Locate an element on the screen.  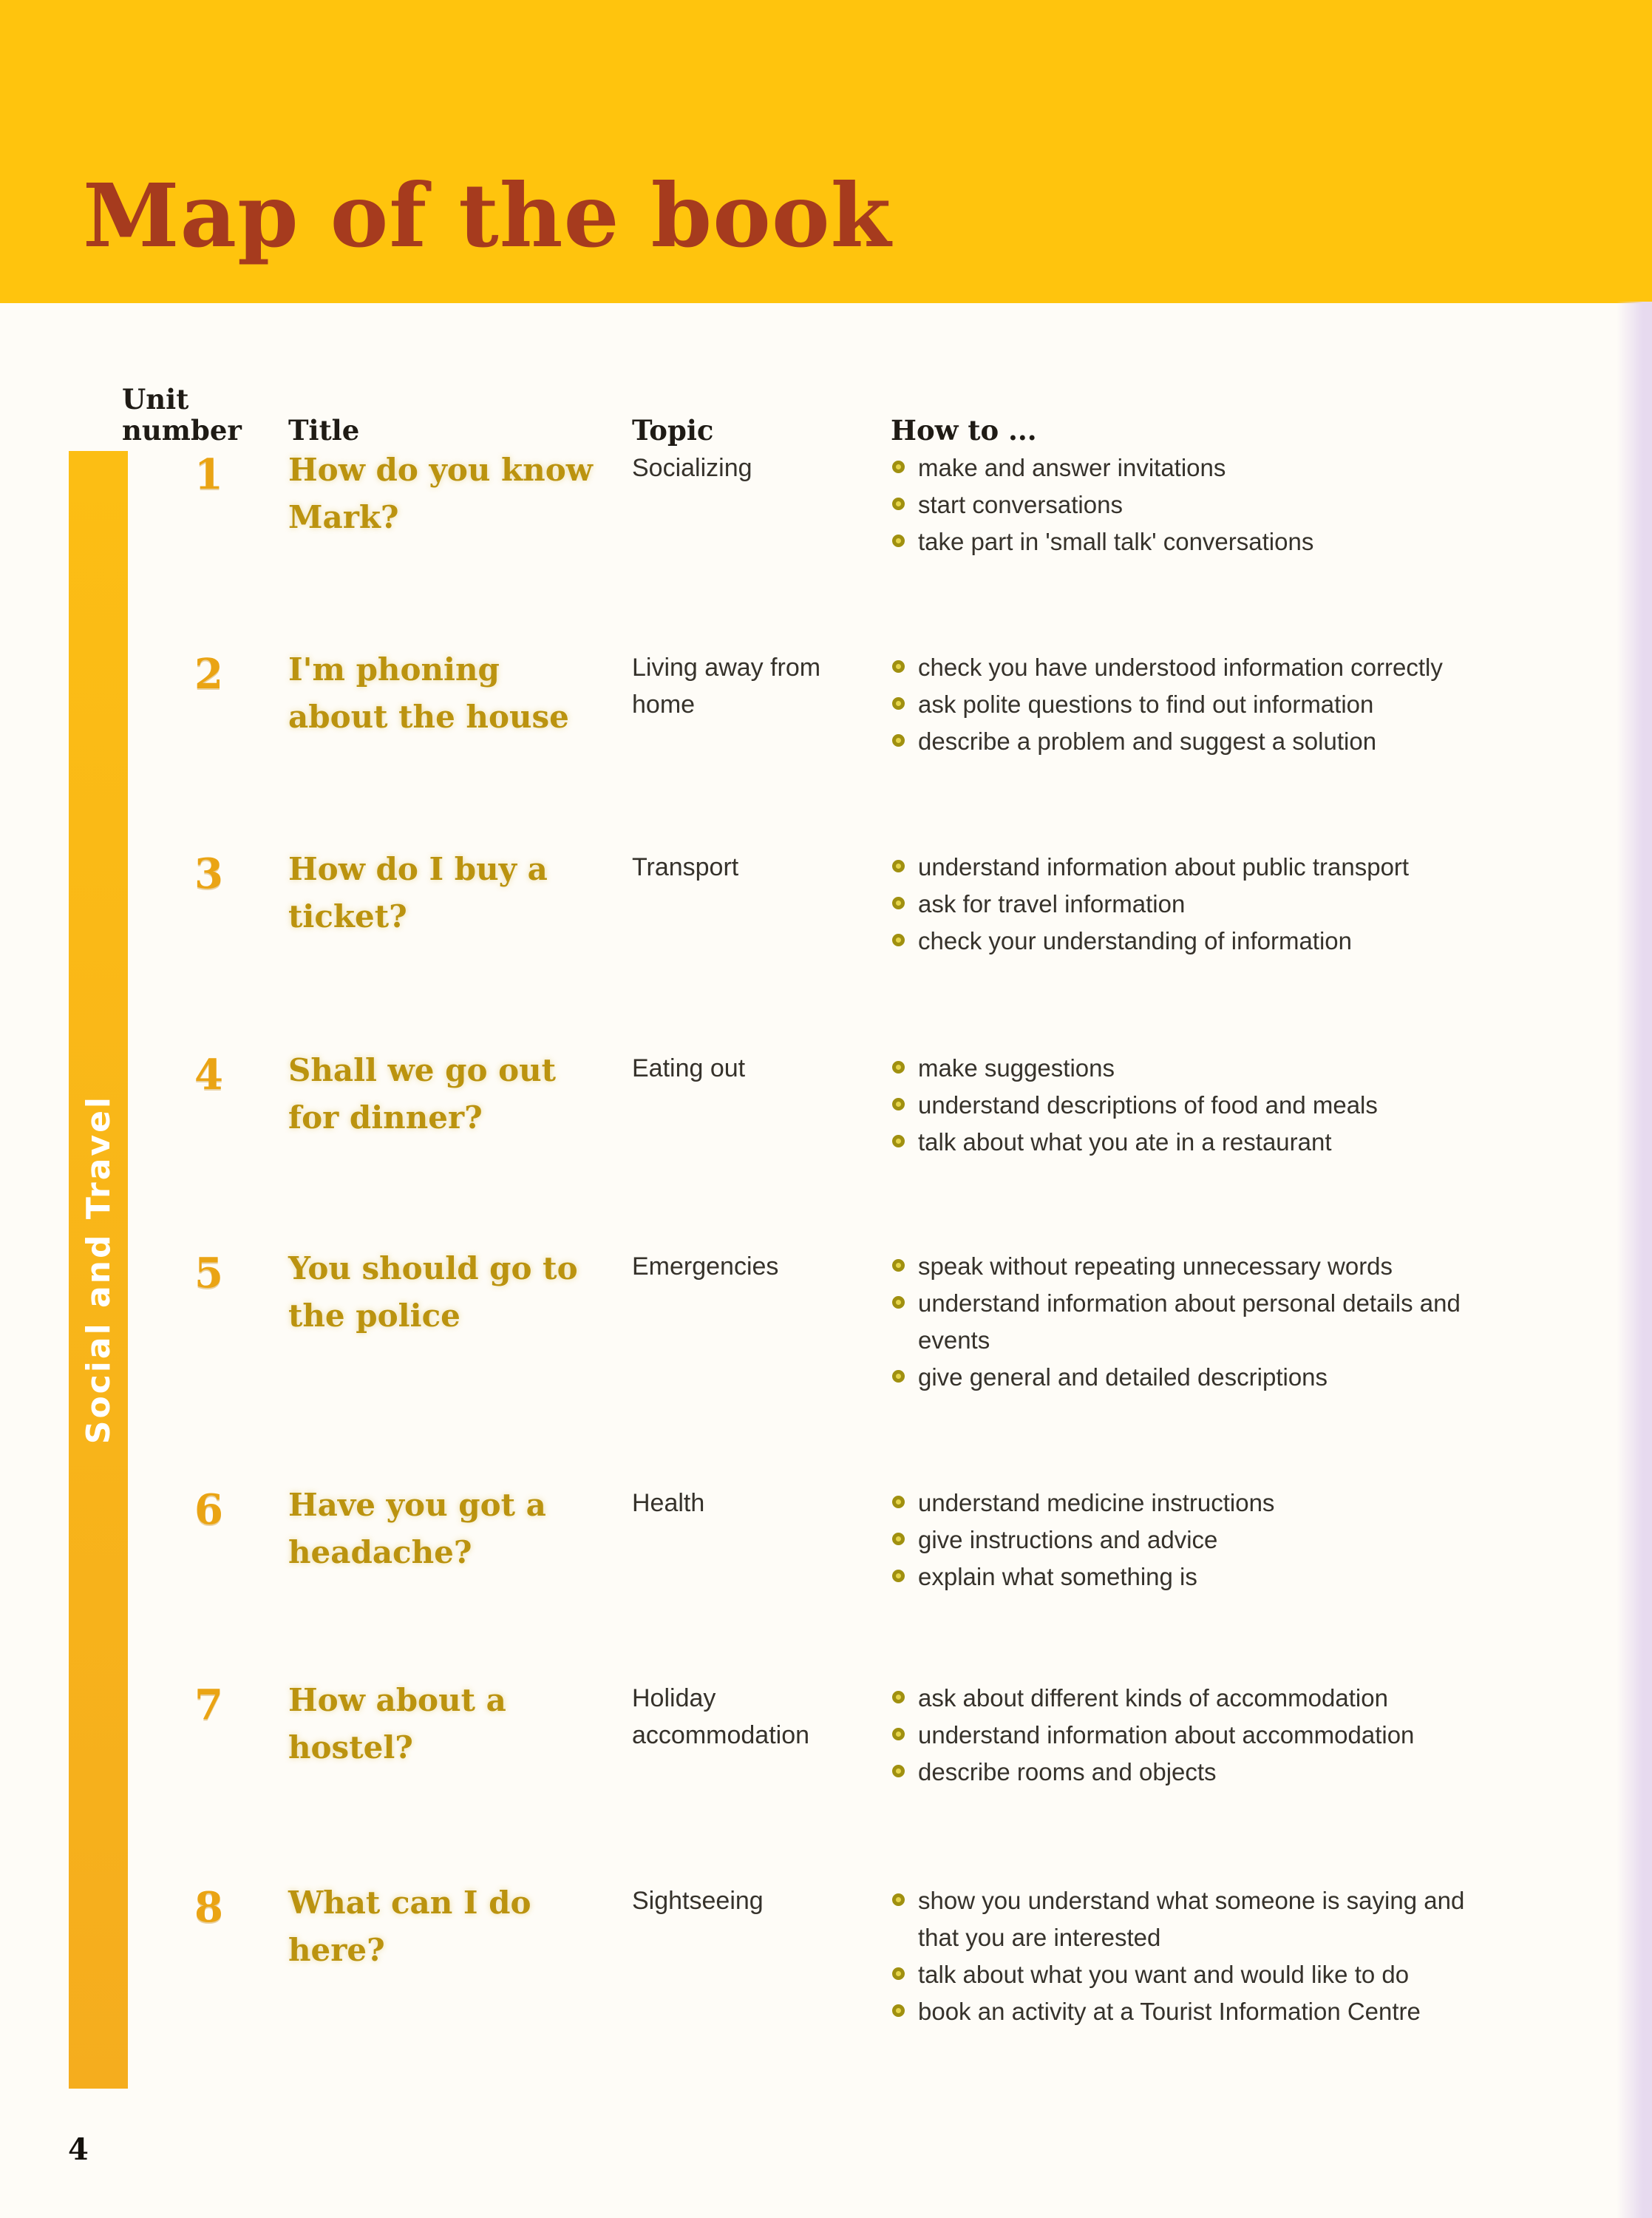
unit-number: 2 is located at coordinates (209, 674).